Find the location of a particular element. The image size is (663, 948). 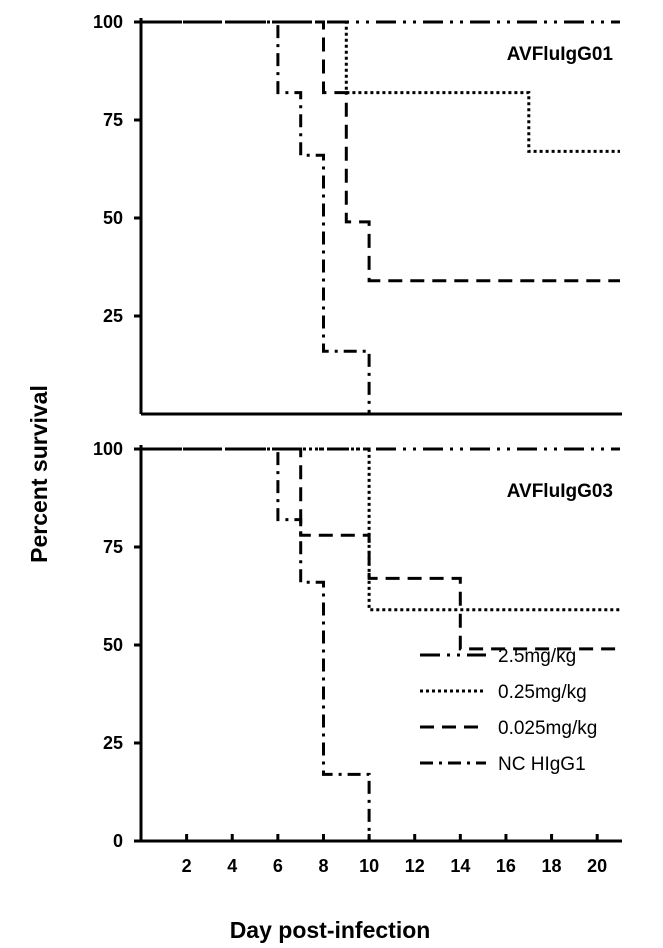

x-tick-label: 14 is located at coordinates (460, 866).